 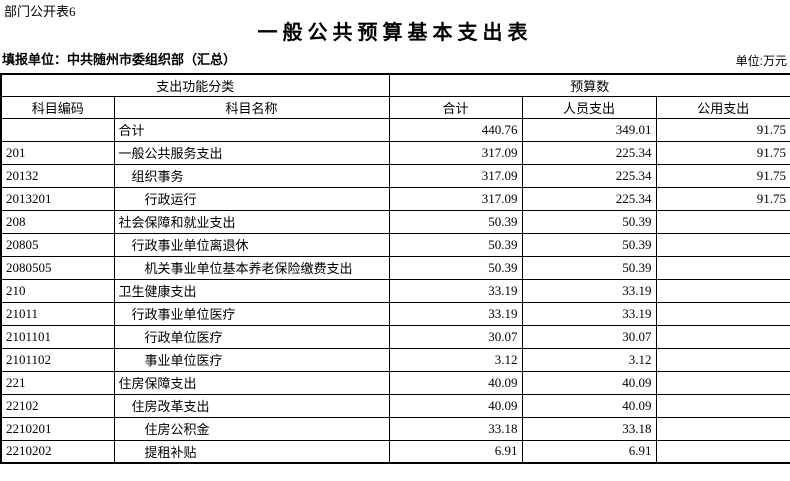 I want to click on cell-subject-code: 2101101, so click(x=57, y=336).